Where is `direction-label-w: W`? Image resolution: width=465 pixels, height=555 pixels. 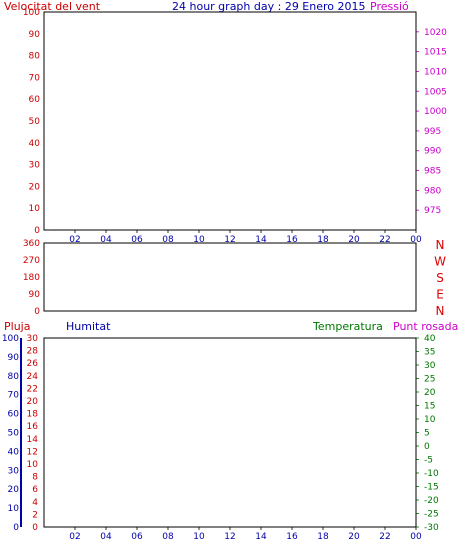
direction-label-w: W is located at coordinates (440, 262).